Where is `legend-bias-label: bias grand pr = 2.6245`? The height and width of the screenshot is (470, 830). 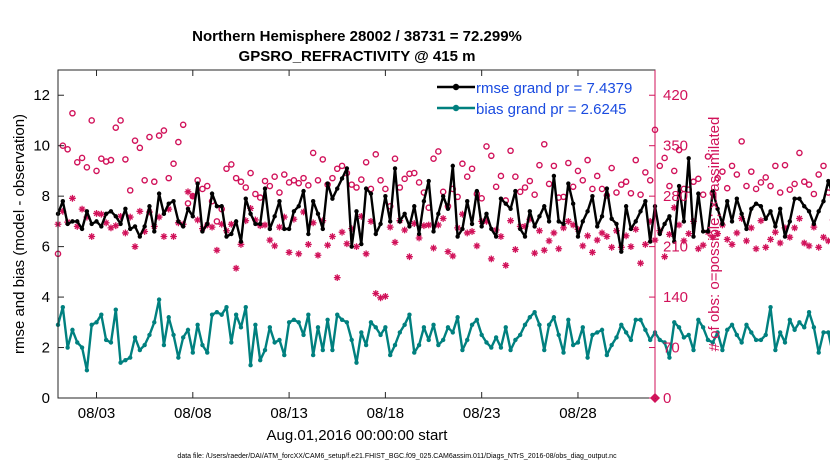 legend-bias-label: bias grand pr = 2.6245 is located at coordinates (551, 109).